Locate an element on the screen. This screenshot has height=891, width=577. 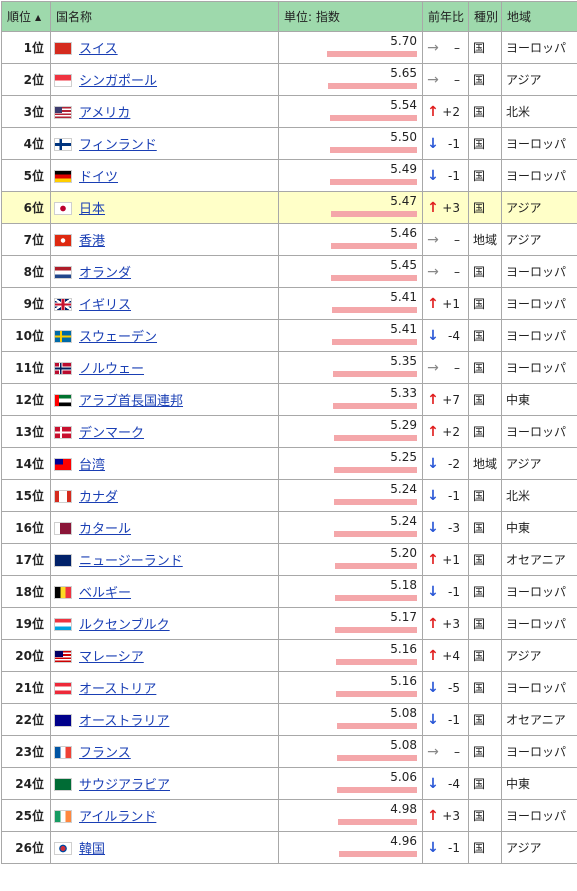
country-cell: ドイツ is located at coordinates (164, 175).